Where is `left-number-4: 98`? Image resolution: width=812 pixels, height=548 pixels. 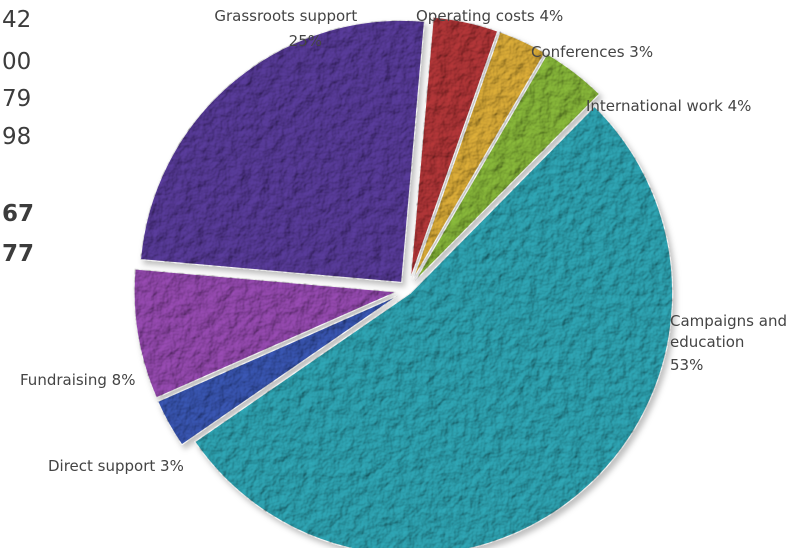 left-number-4: 98 is located at coordinates (16, 137).